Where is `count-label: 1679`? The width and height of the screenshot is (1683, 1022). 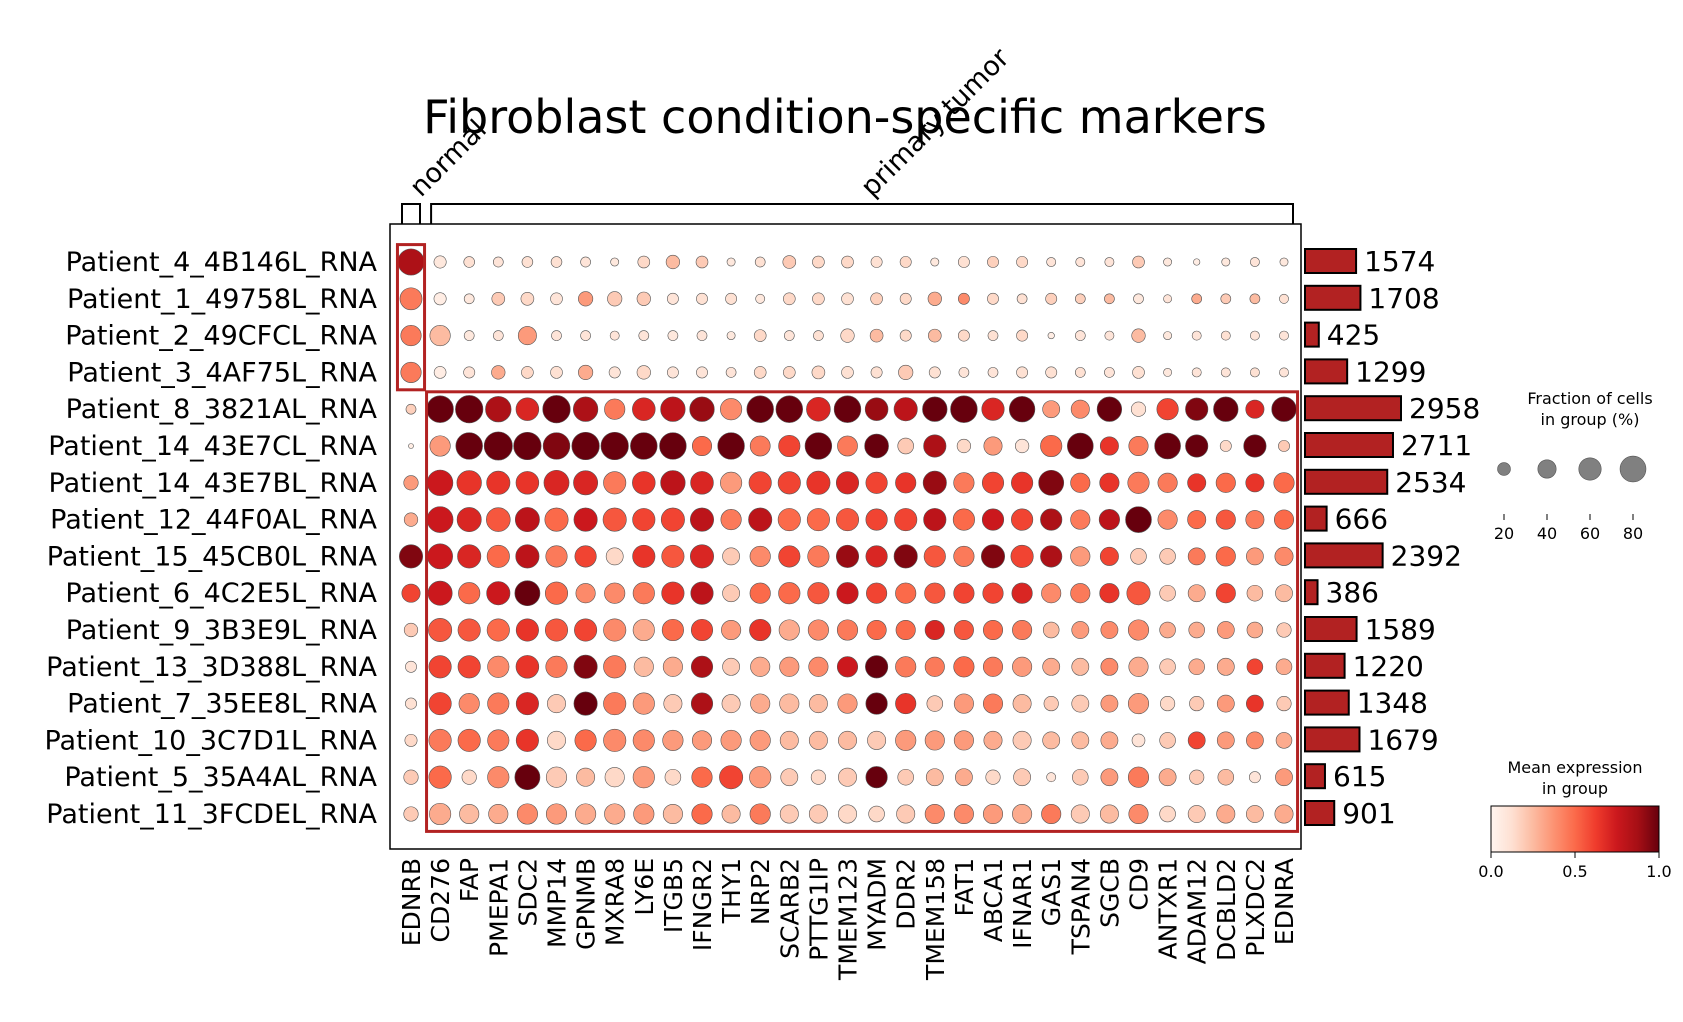
count-label: 1679 is located at coordinates (1402, 739).